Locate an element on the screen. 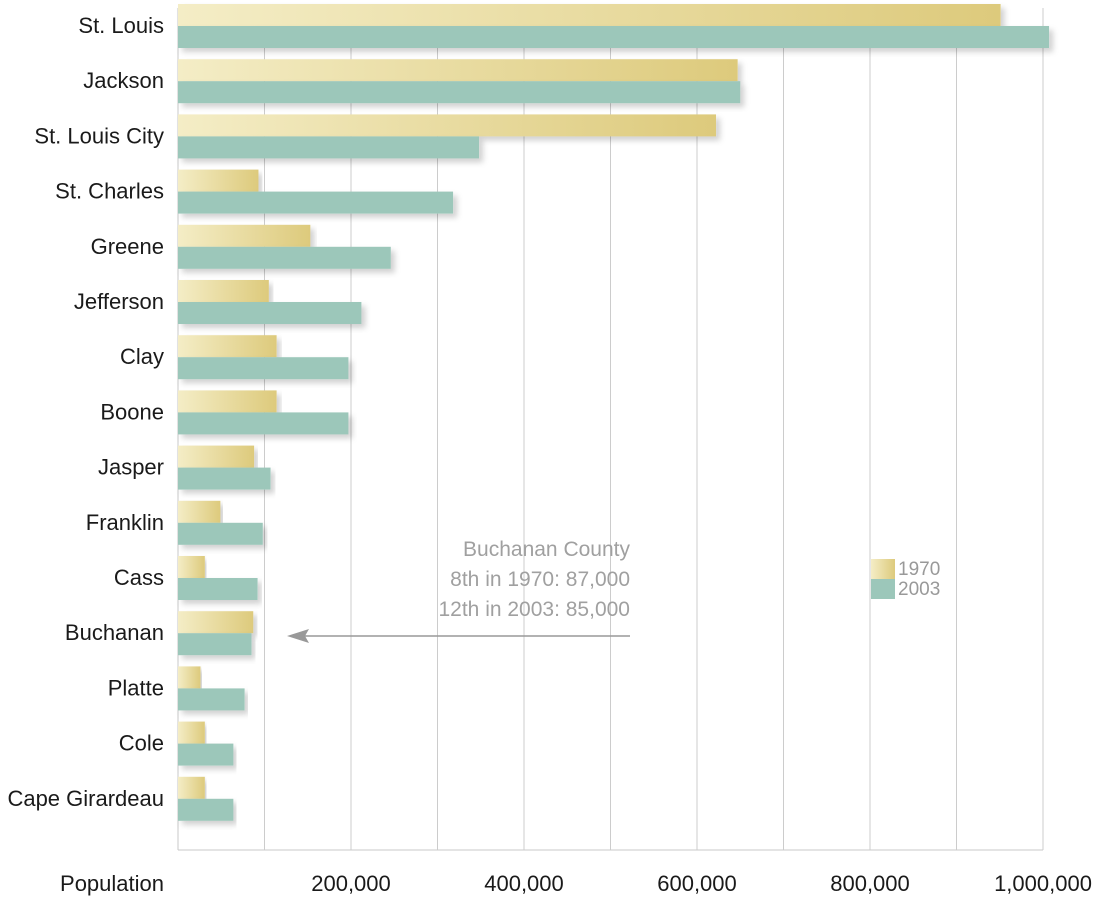 This screenshot has height=899, width=1097. x-axis-ticks: 200,000 400,000 600,000 800,000 1,000,000 is located at coordinates (701, 883).